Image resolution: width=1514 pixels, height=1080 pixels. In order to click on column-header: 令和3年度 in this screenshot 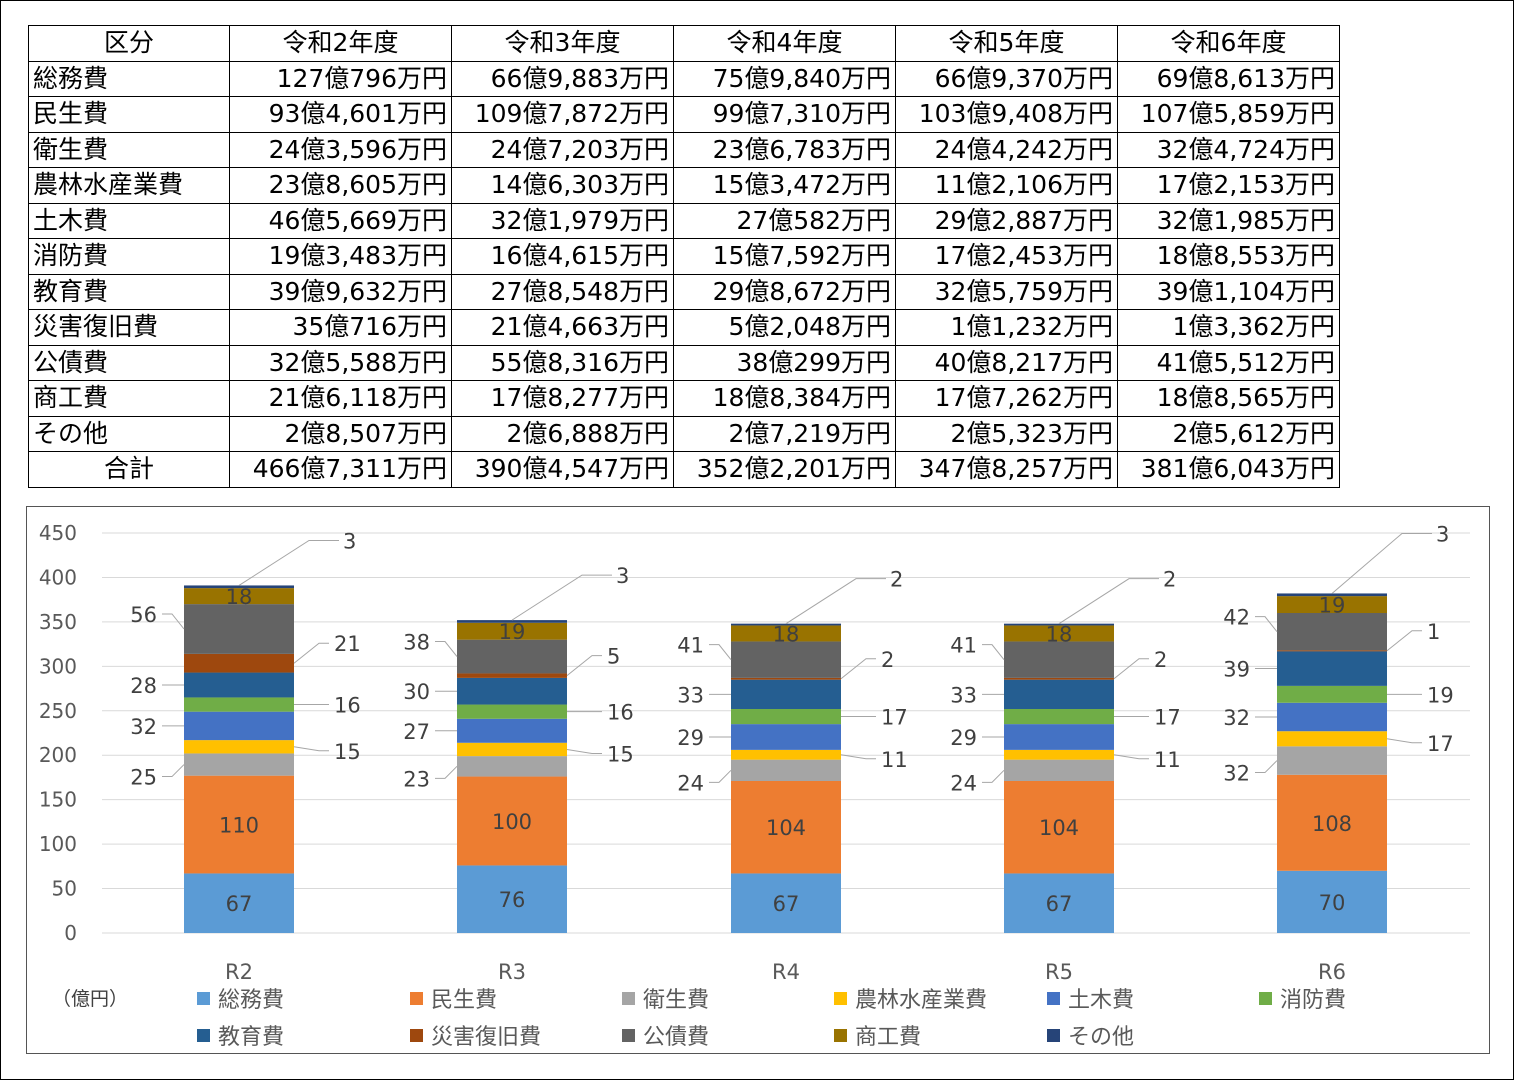, I will do `click(562, 43)`.